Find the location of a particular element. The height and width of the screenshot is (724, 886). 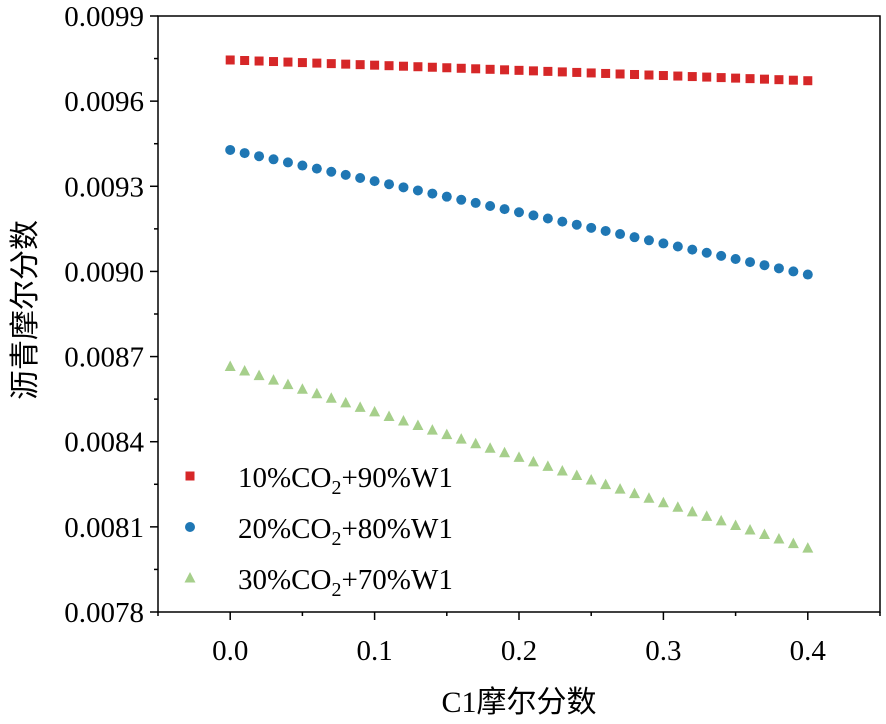

y-tick-label: 0.0084 is located at coordinates (104, 443).